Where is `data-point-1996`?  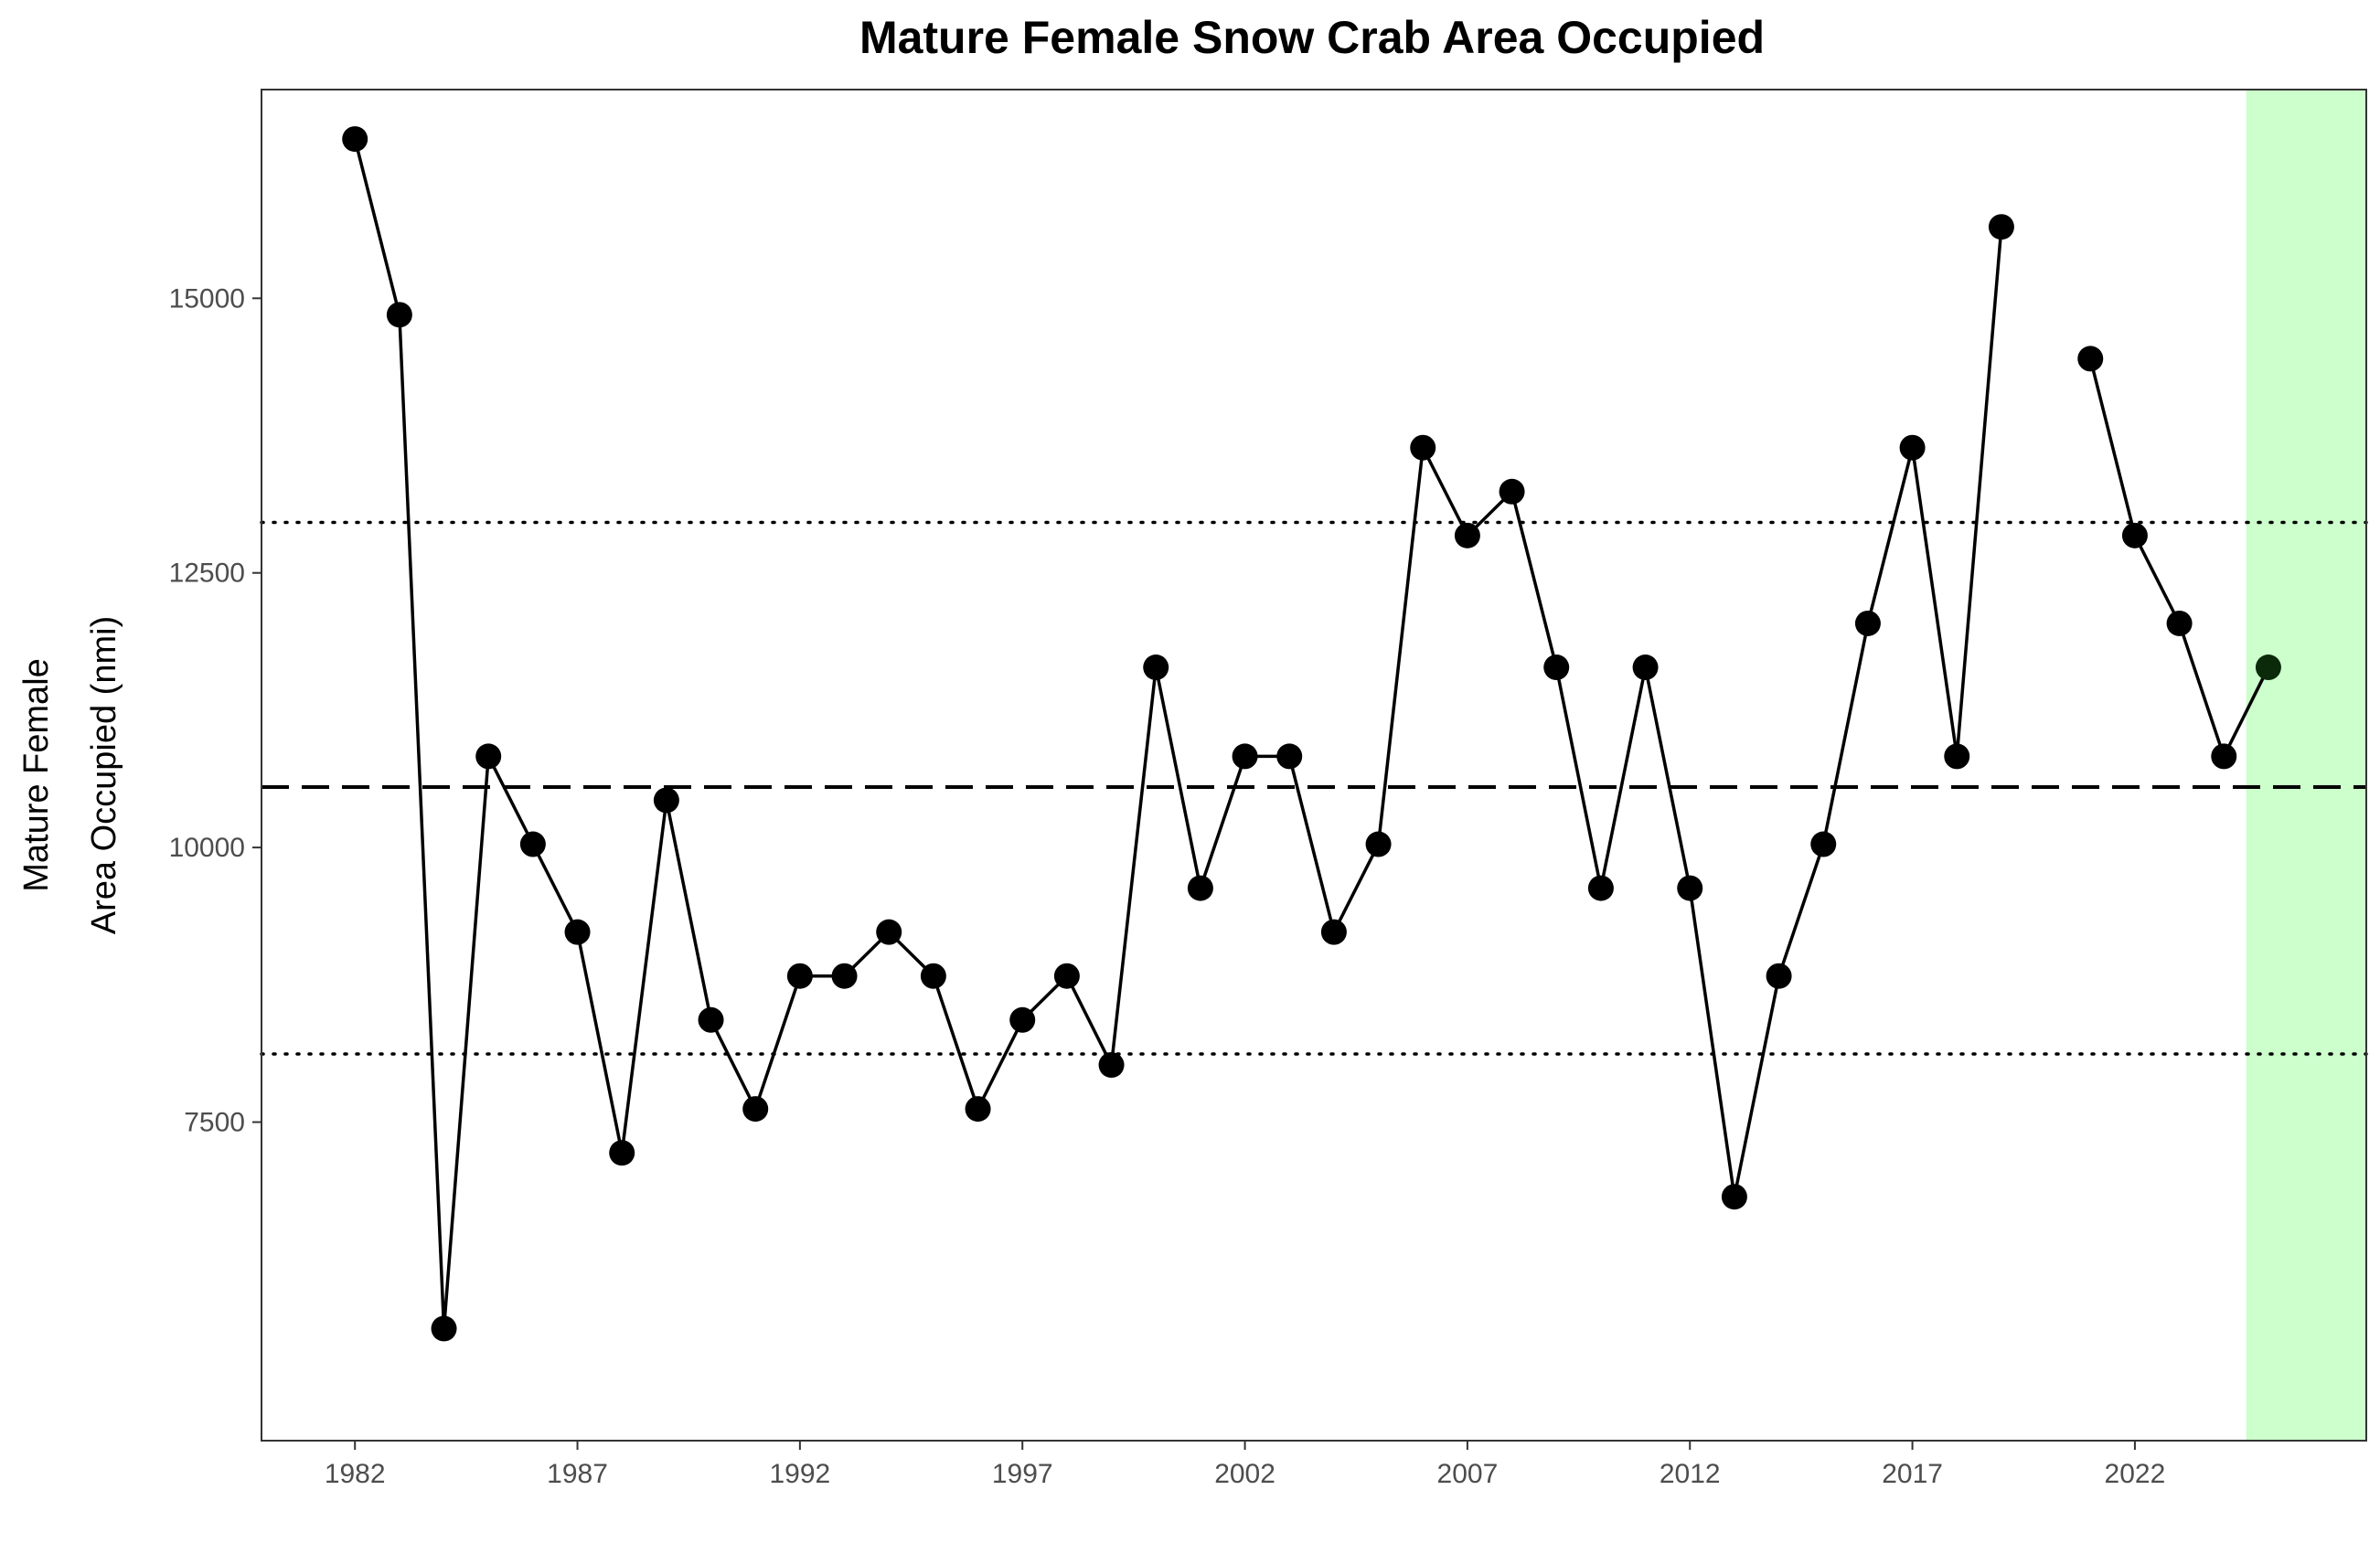 data-point-1996 is located at coordinates (978, 1109).